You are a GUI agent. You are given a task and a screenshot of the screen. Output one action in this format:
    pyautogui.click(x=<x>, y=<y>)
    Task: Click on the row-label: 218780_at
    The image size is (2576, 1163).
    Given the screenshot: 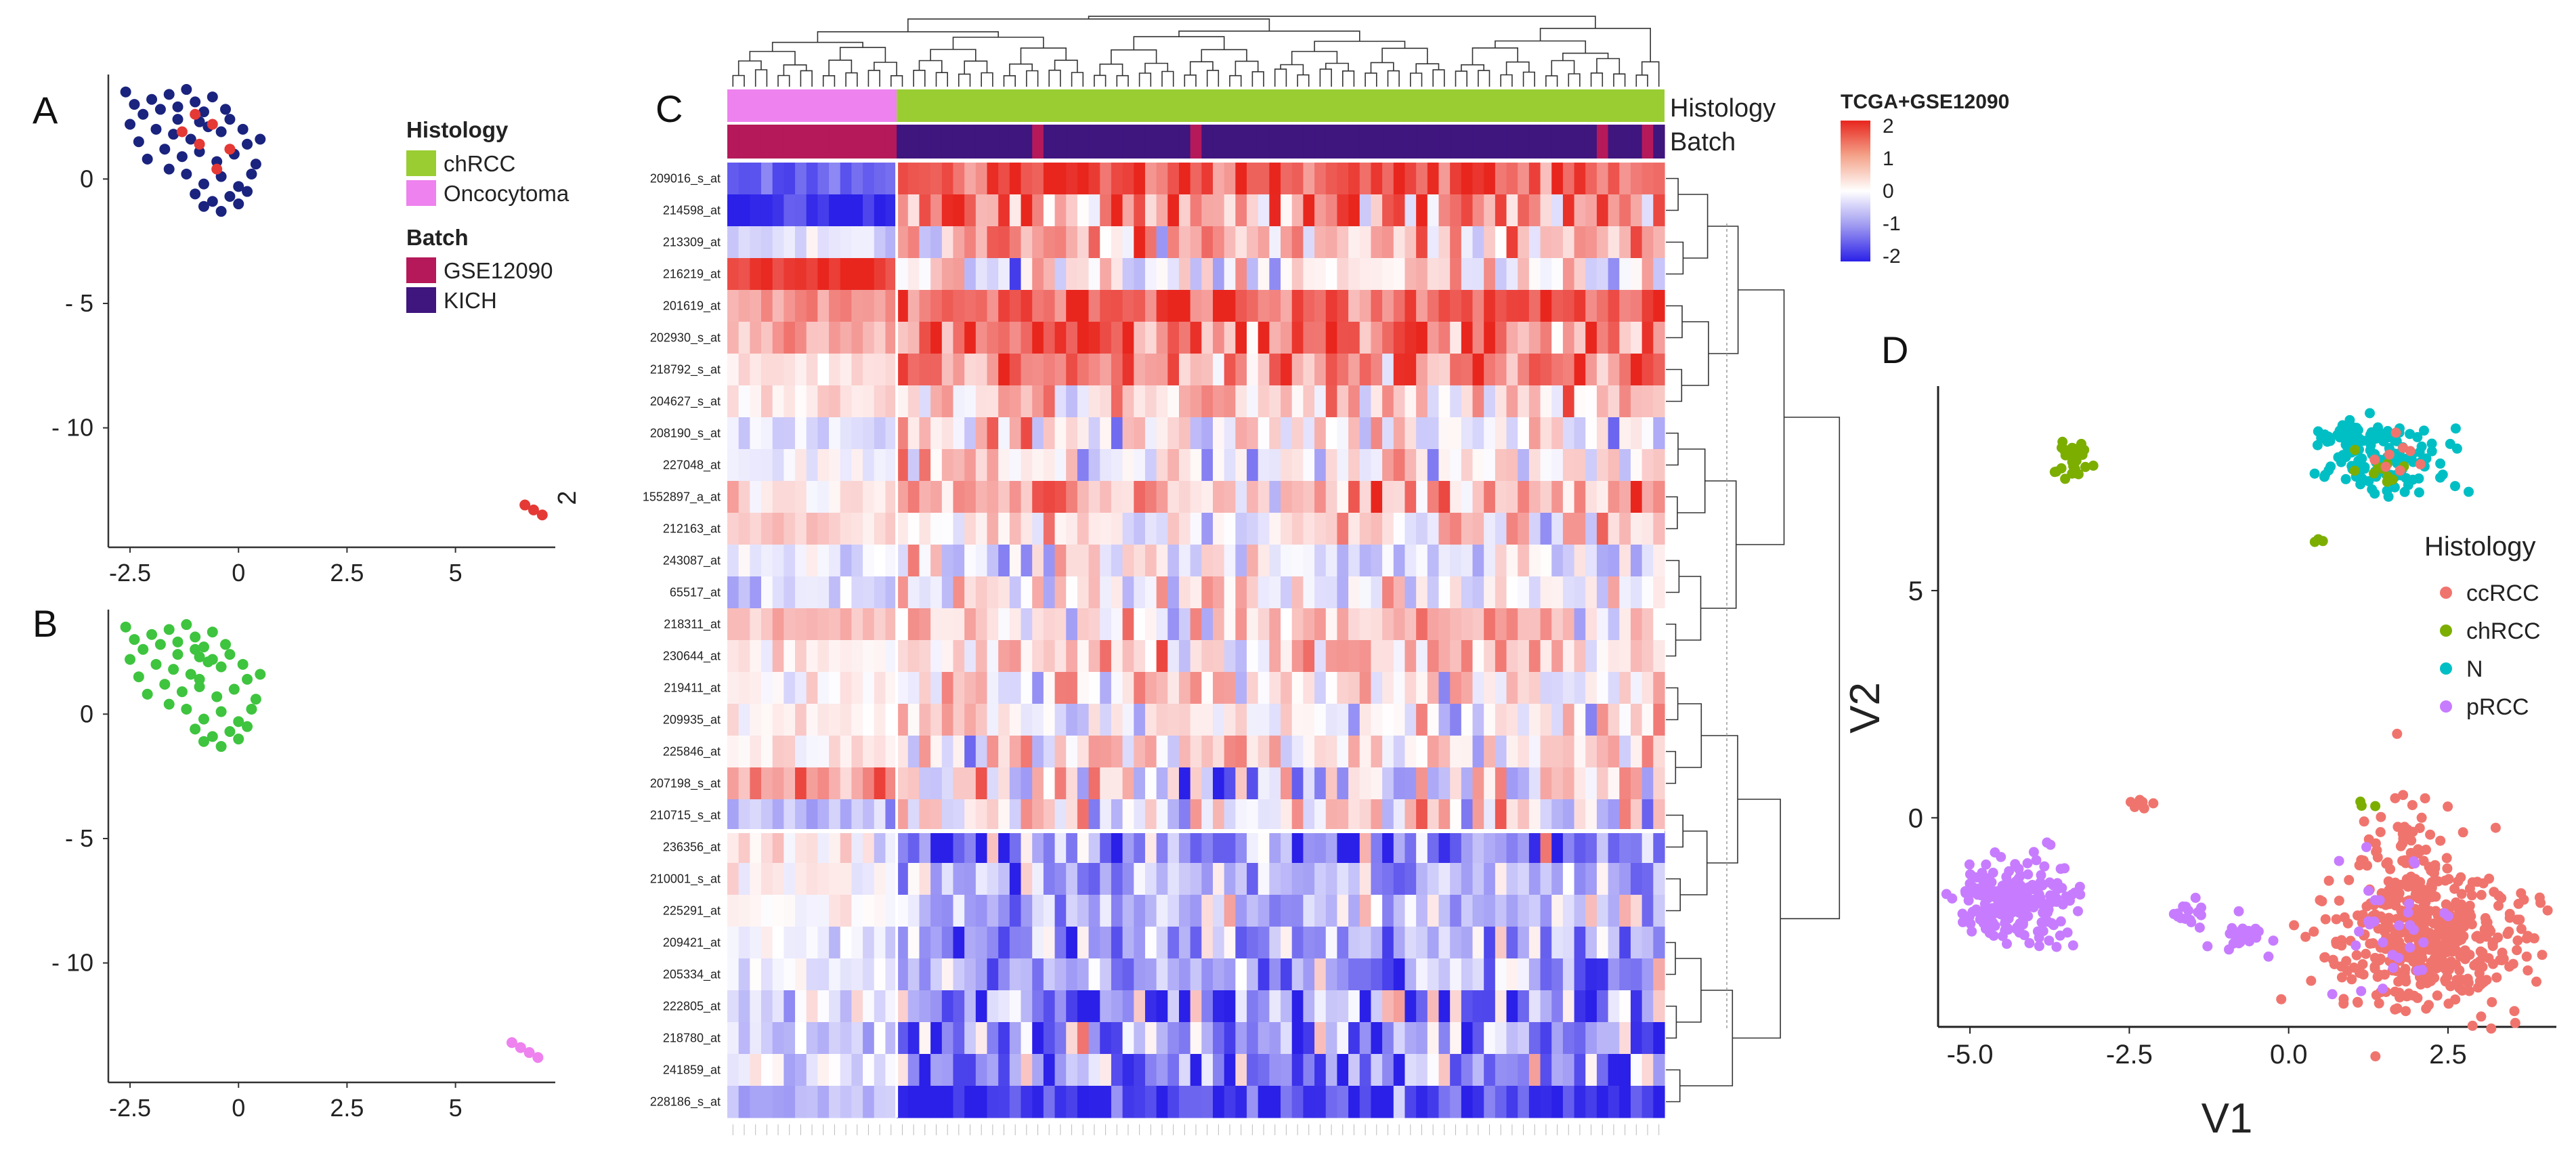 What is the action you would take?
    pyautogui.click(x=692, y=1039)
    